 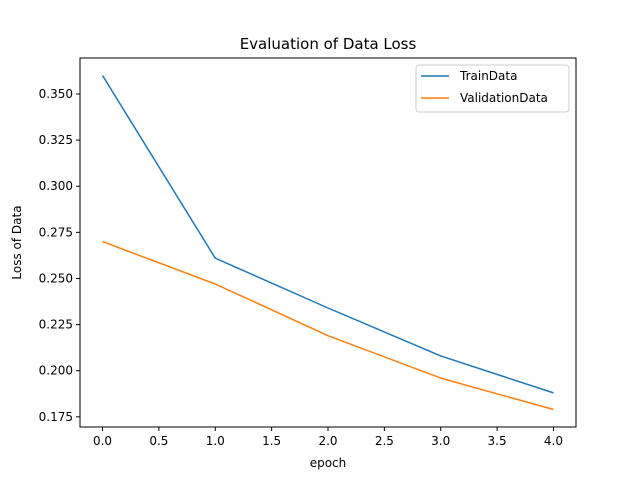 I want to click on legend-box, so click(x=492, y=88).